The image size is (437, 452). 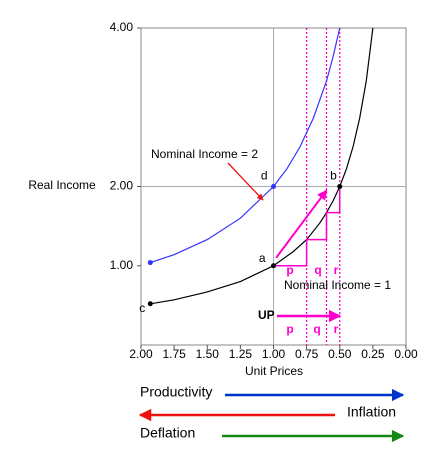 I want to click on arrow-label: Deflation, so click(x=167, y=433).